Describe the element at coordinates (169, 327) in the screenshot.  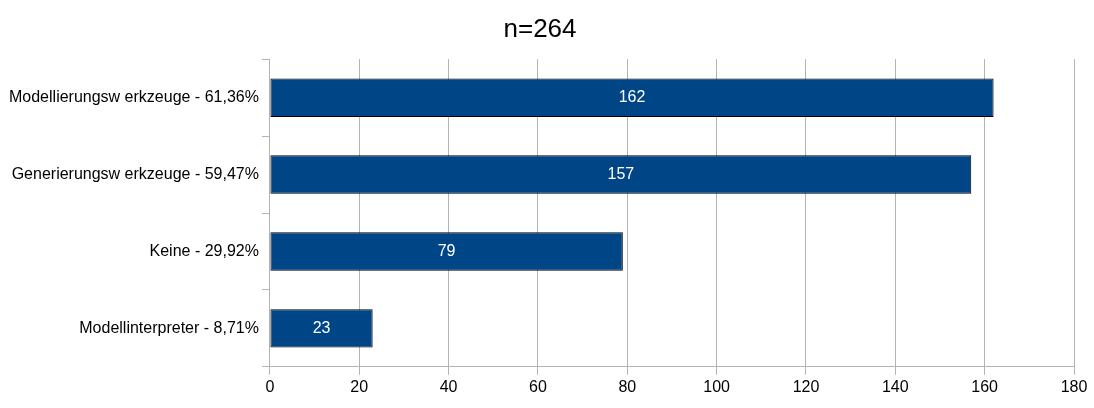
I see `y-tick-label: Modellinterpreter - 8,71%` at that location.